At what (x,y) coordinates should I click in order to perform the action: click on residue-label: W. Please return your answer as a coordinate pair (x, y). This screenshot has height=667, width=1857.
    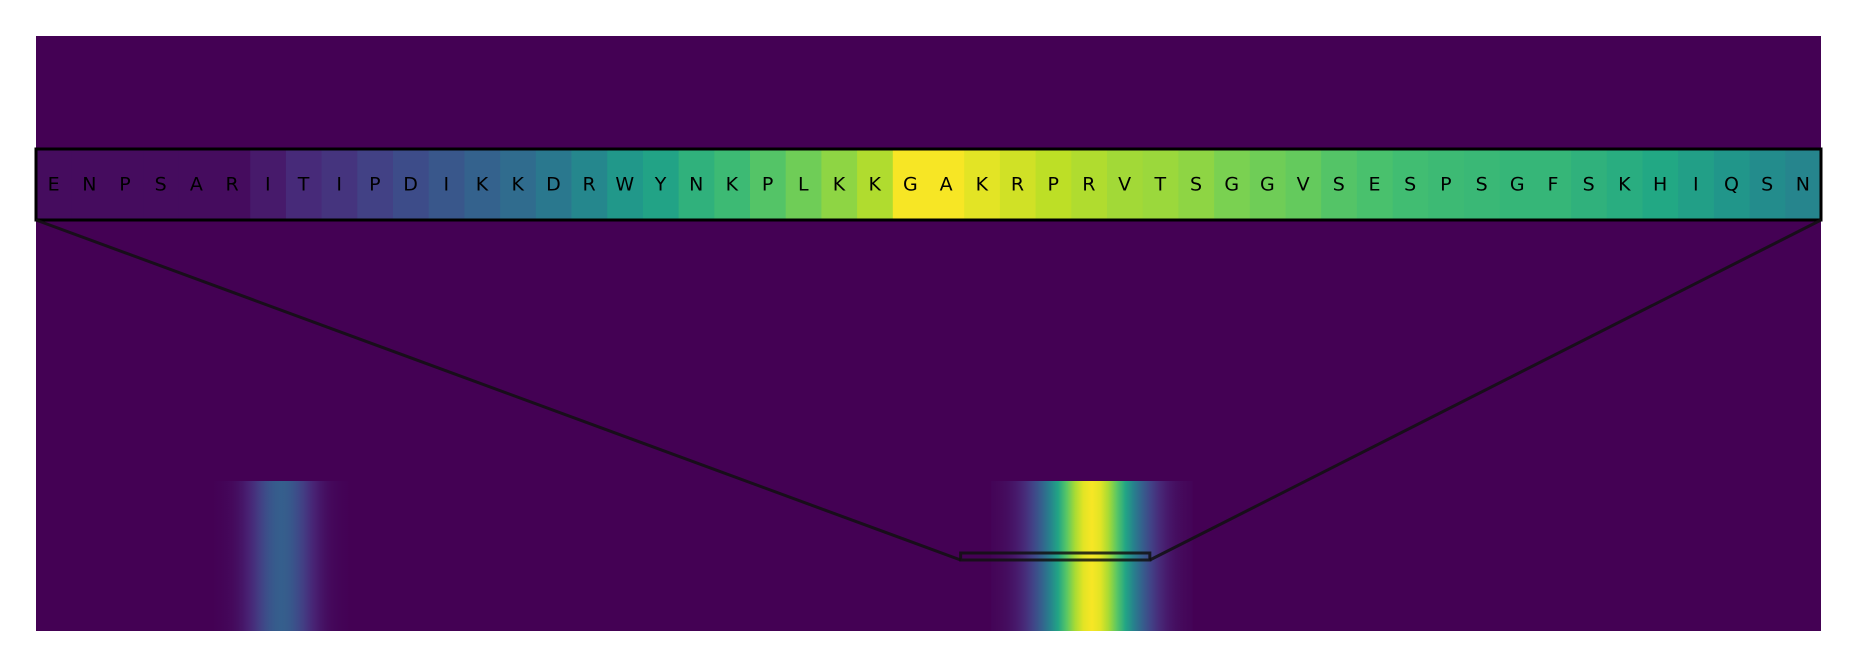
    Looking at the image, I should click on (624, 185).